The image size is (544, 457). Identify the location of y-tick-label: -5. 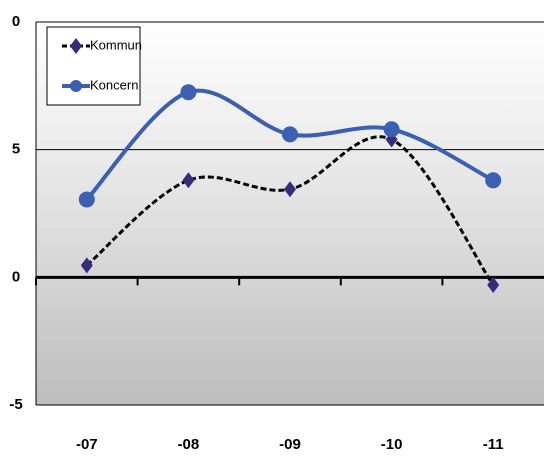
(15, 404).